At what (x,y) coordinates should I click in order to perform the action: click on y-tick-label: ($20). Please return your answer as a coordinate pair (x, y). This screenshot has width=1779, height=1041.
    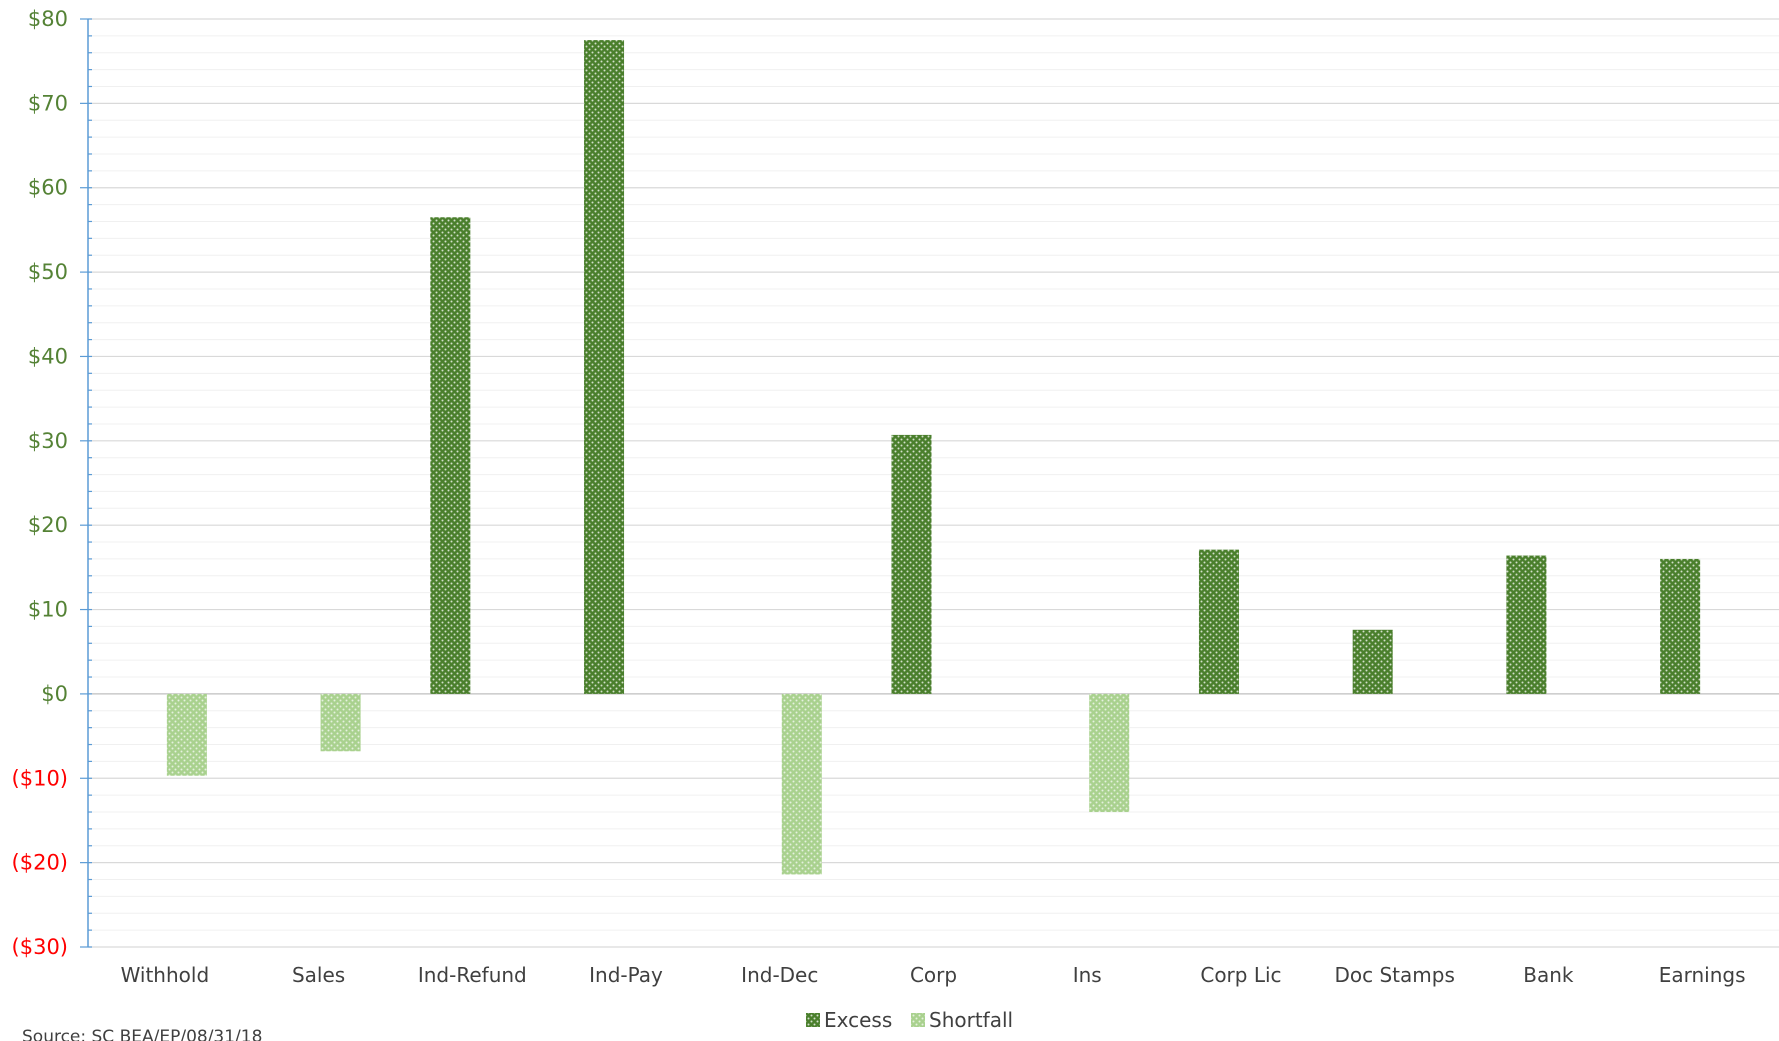
    Looking at the image, I should click on (40, 863).